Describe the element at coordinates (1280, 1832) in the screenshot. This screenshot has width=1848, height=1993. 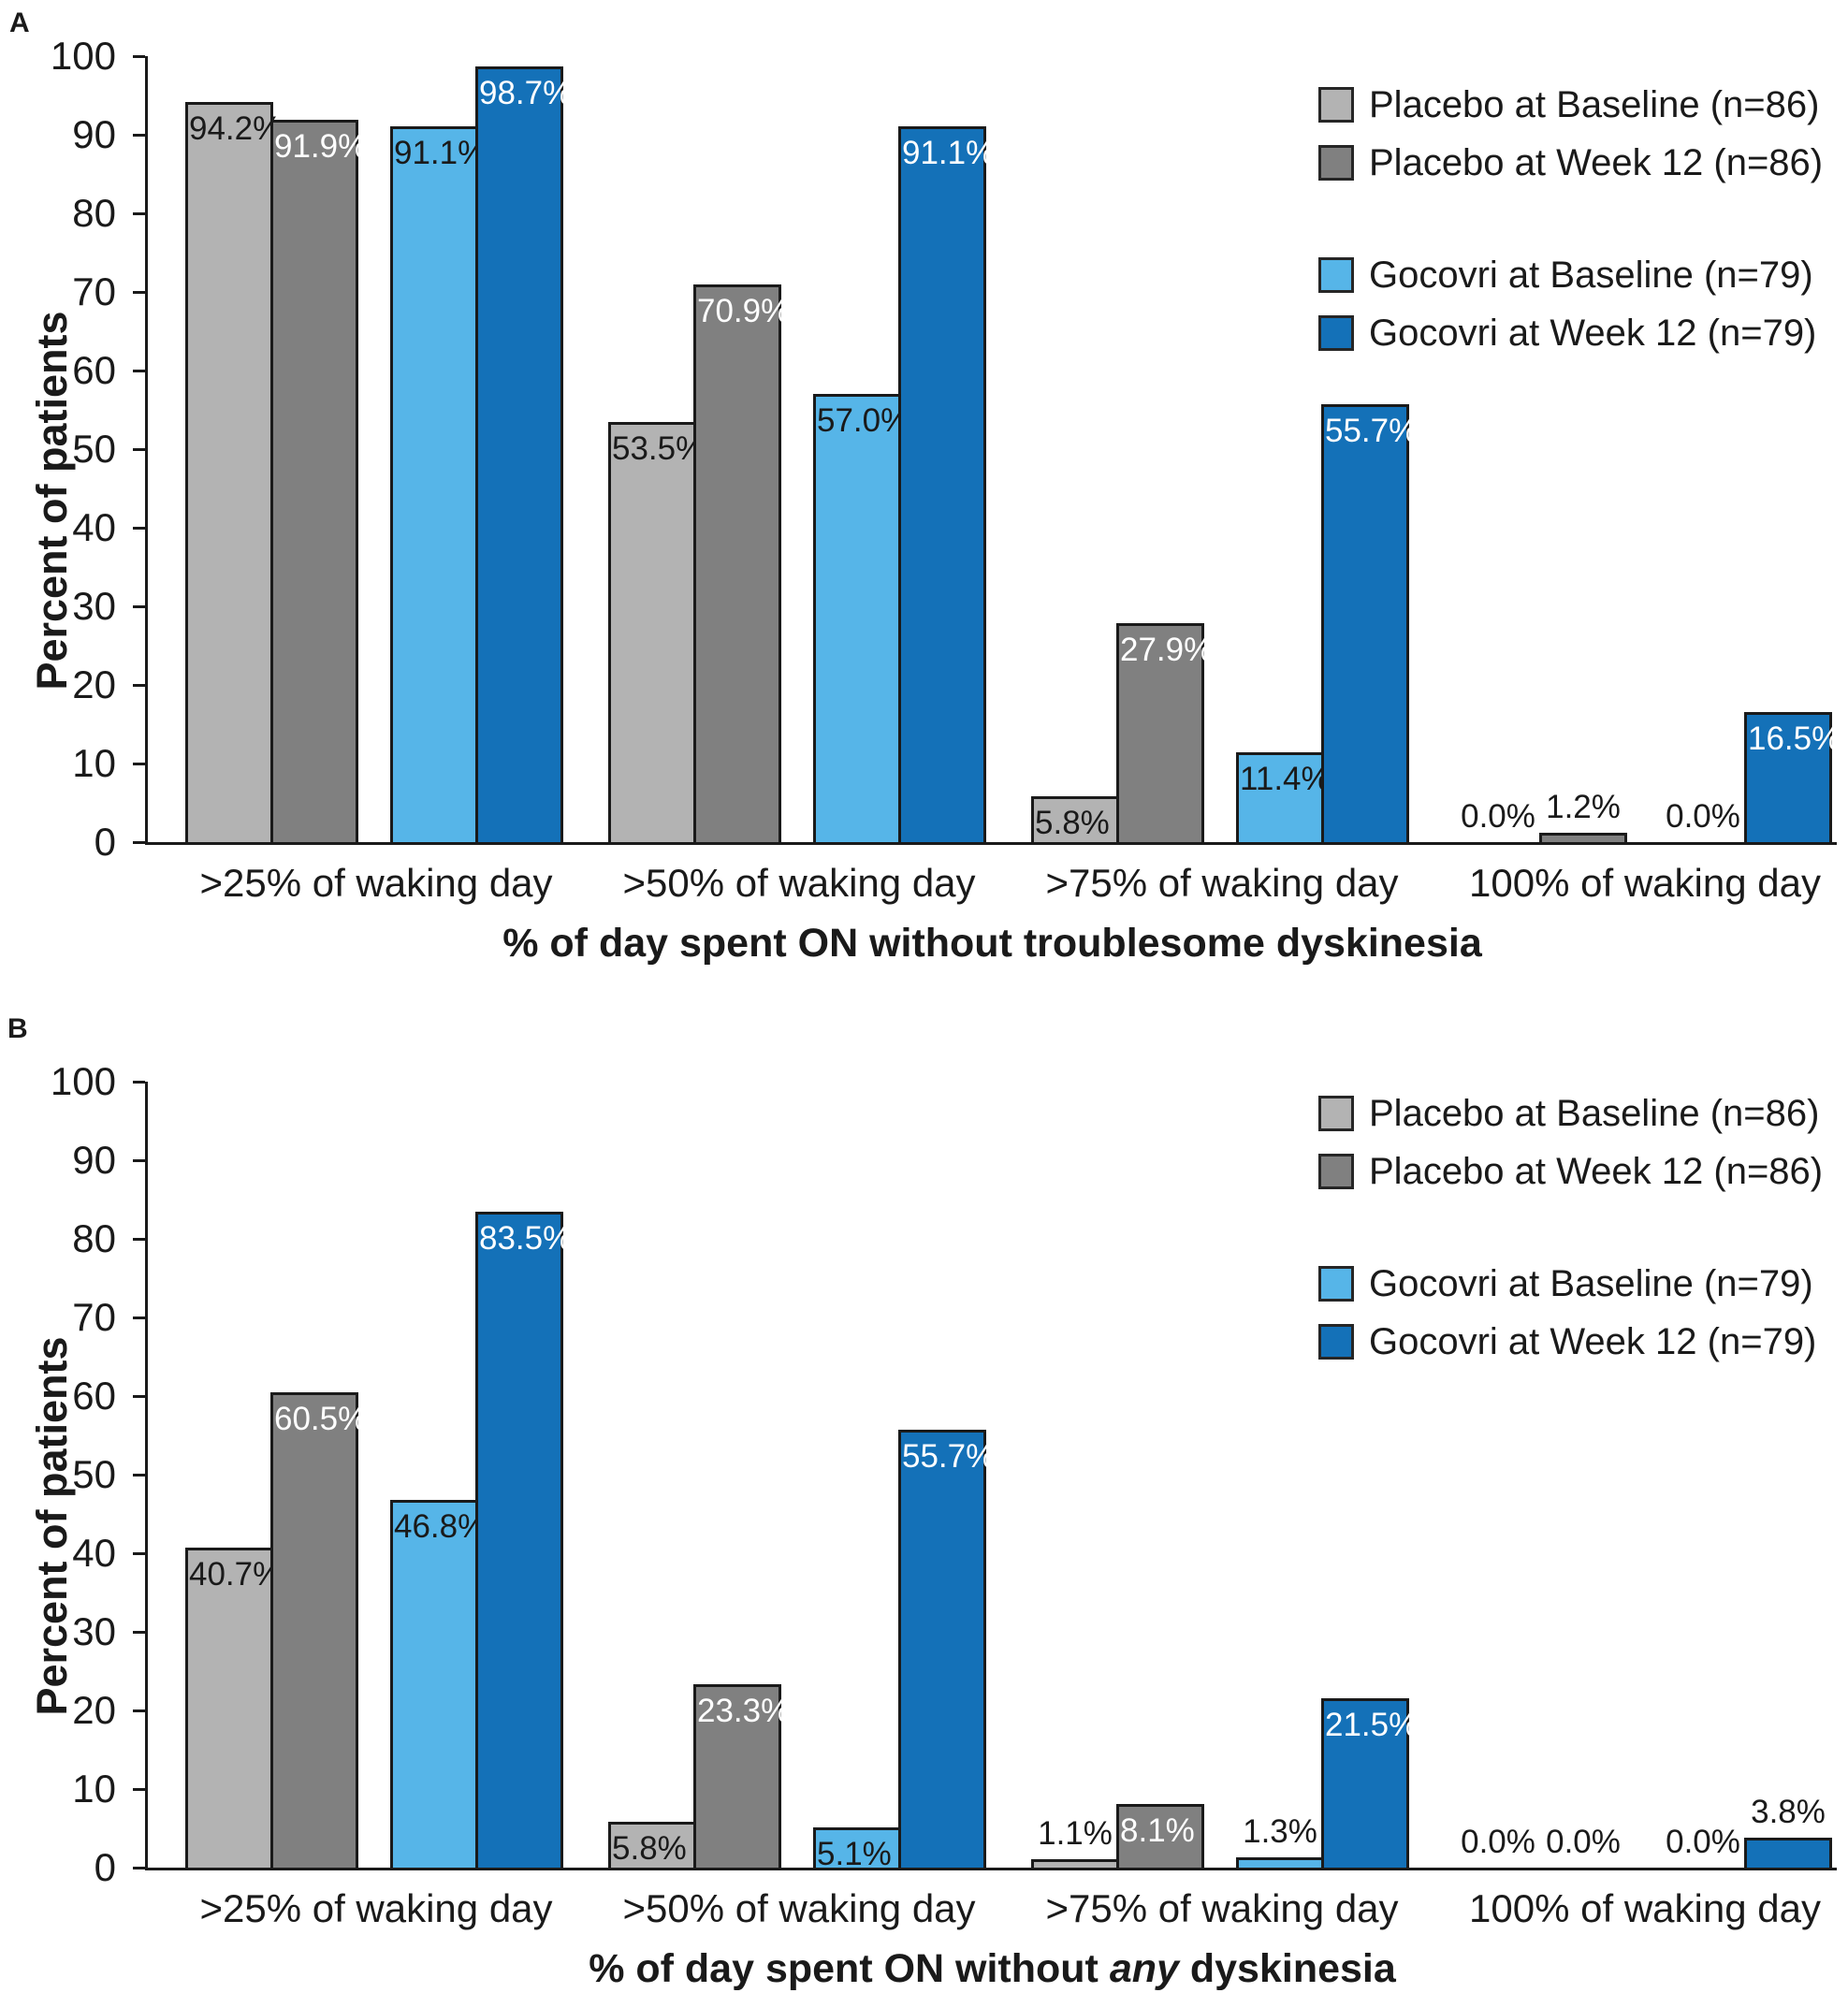
I see `bar-value-label: 1.3%` at that location.